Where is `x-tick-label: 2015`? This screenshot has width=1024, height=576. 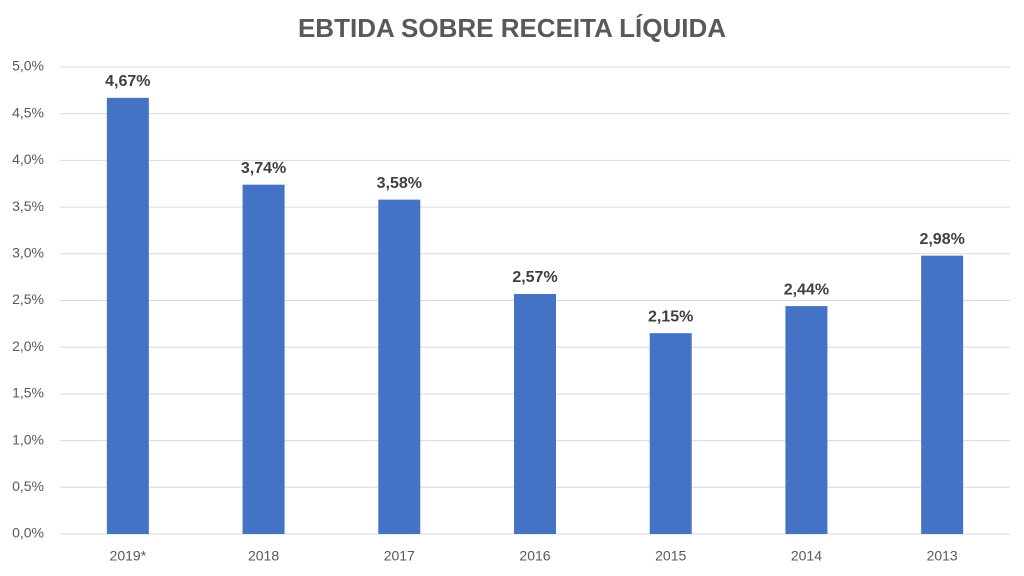 x-tick-label: 2015 is located at coordinates (670, 556).